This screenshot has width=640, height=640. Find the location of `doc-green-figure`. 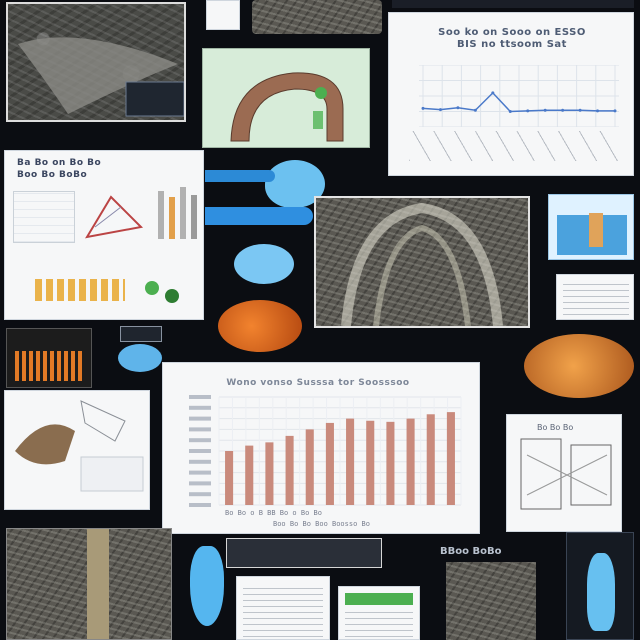

doc-green-figure is located at coordinates (165, 291).